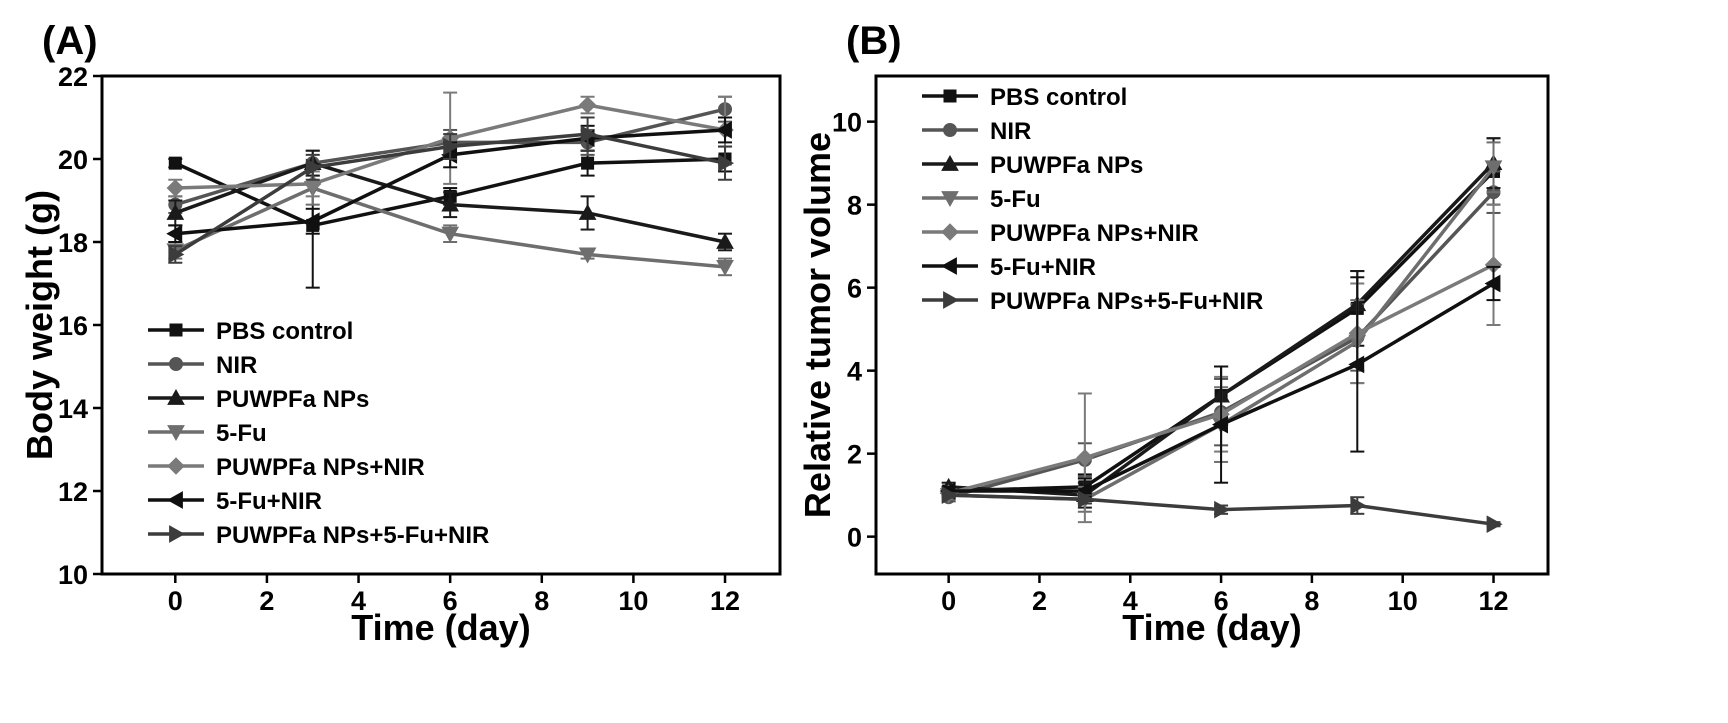 This screenshot has width=1728, height=723. What do you see at coordinates (73, 492) in the screenshot?
I see `y-tick-label: 12` at bounding box center [73, 492].